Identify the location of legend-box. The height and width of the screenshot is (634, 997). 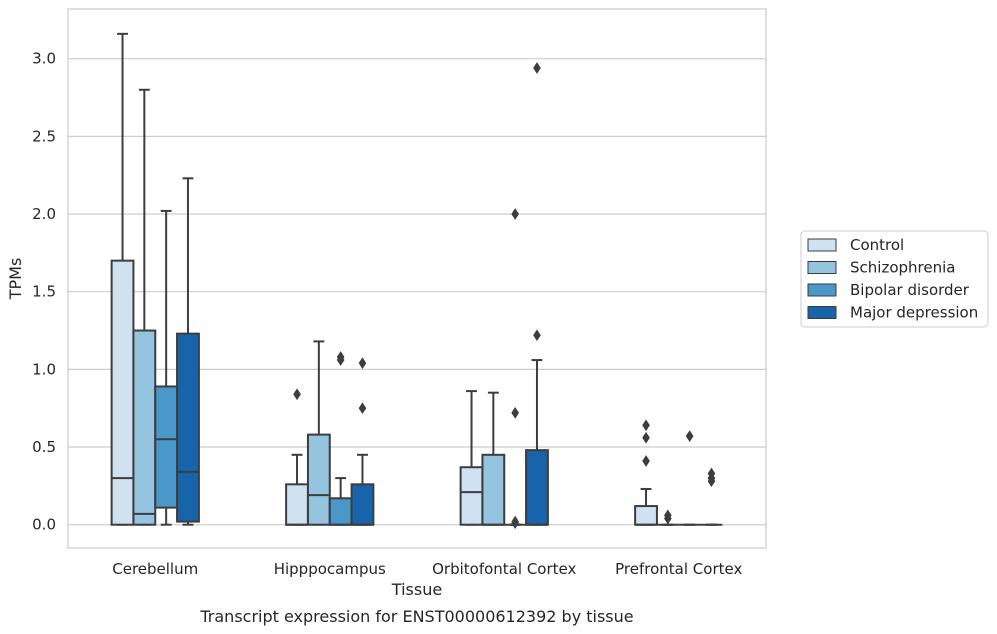
(894, 279).